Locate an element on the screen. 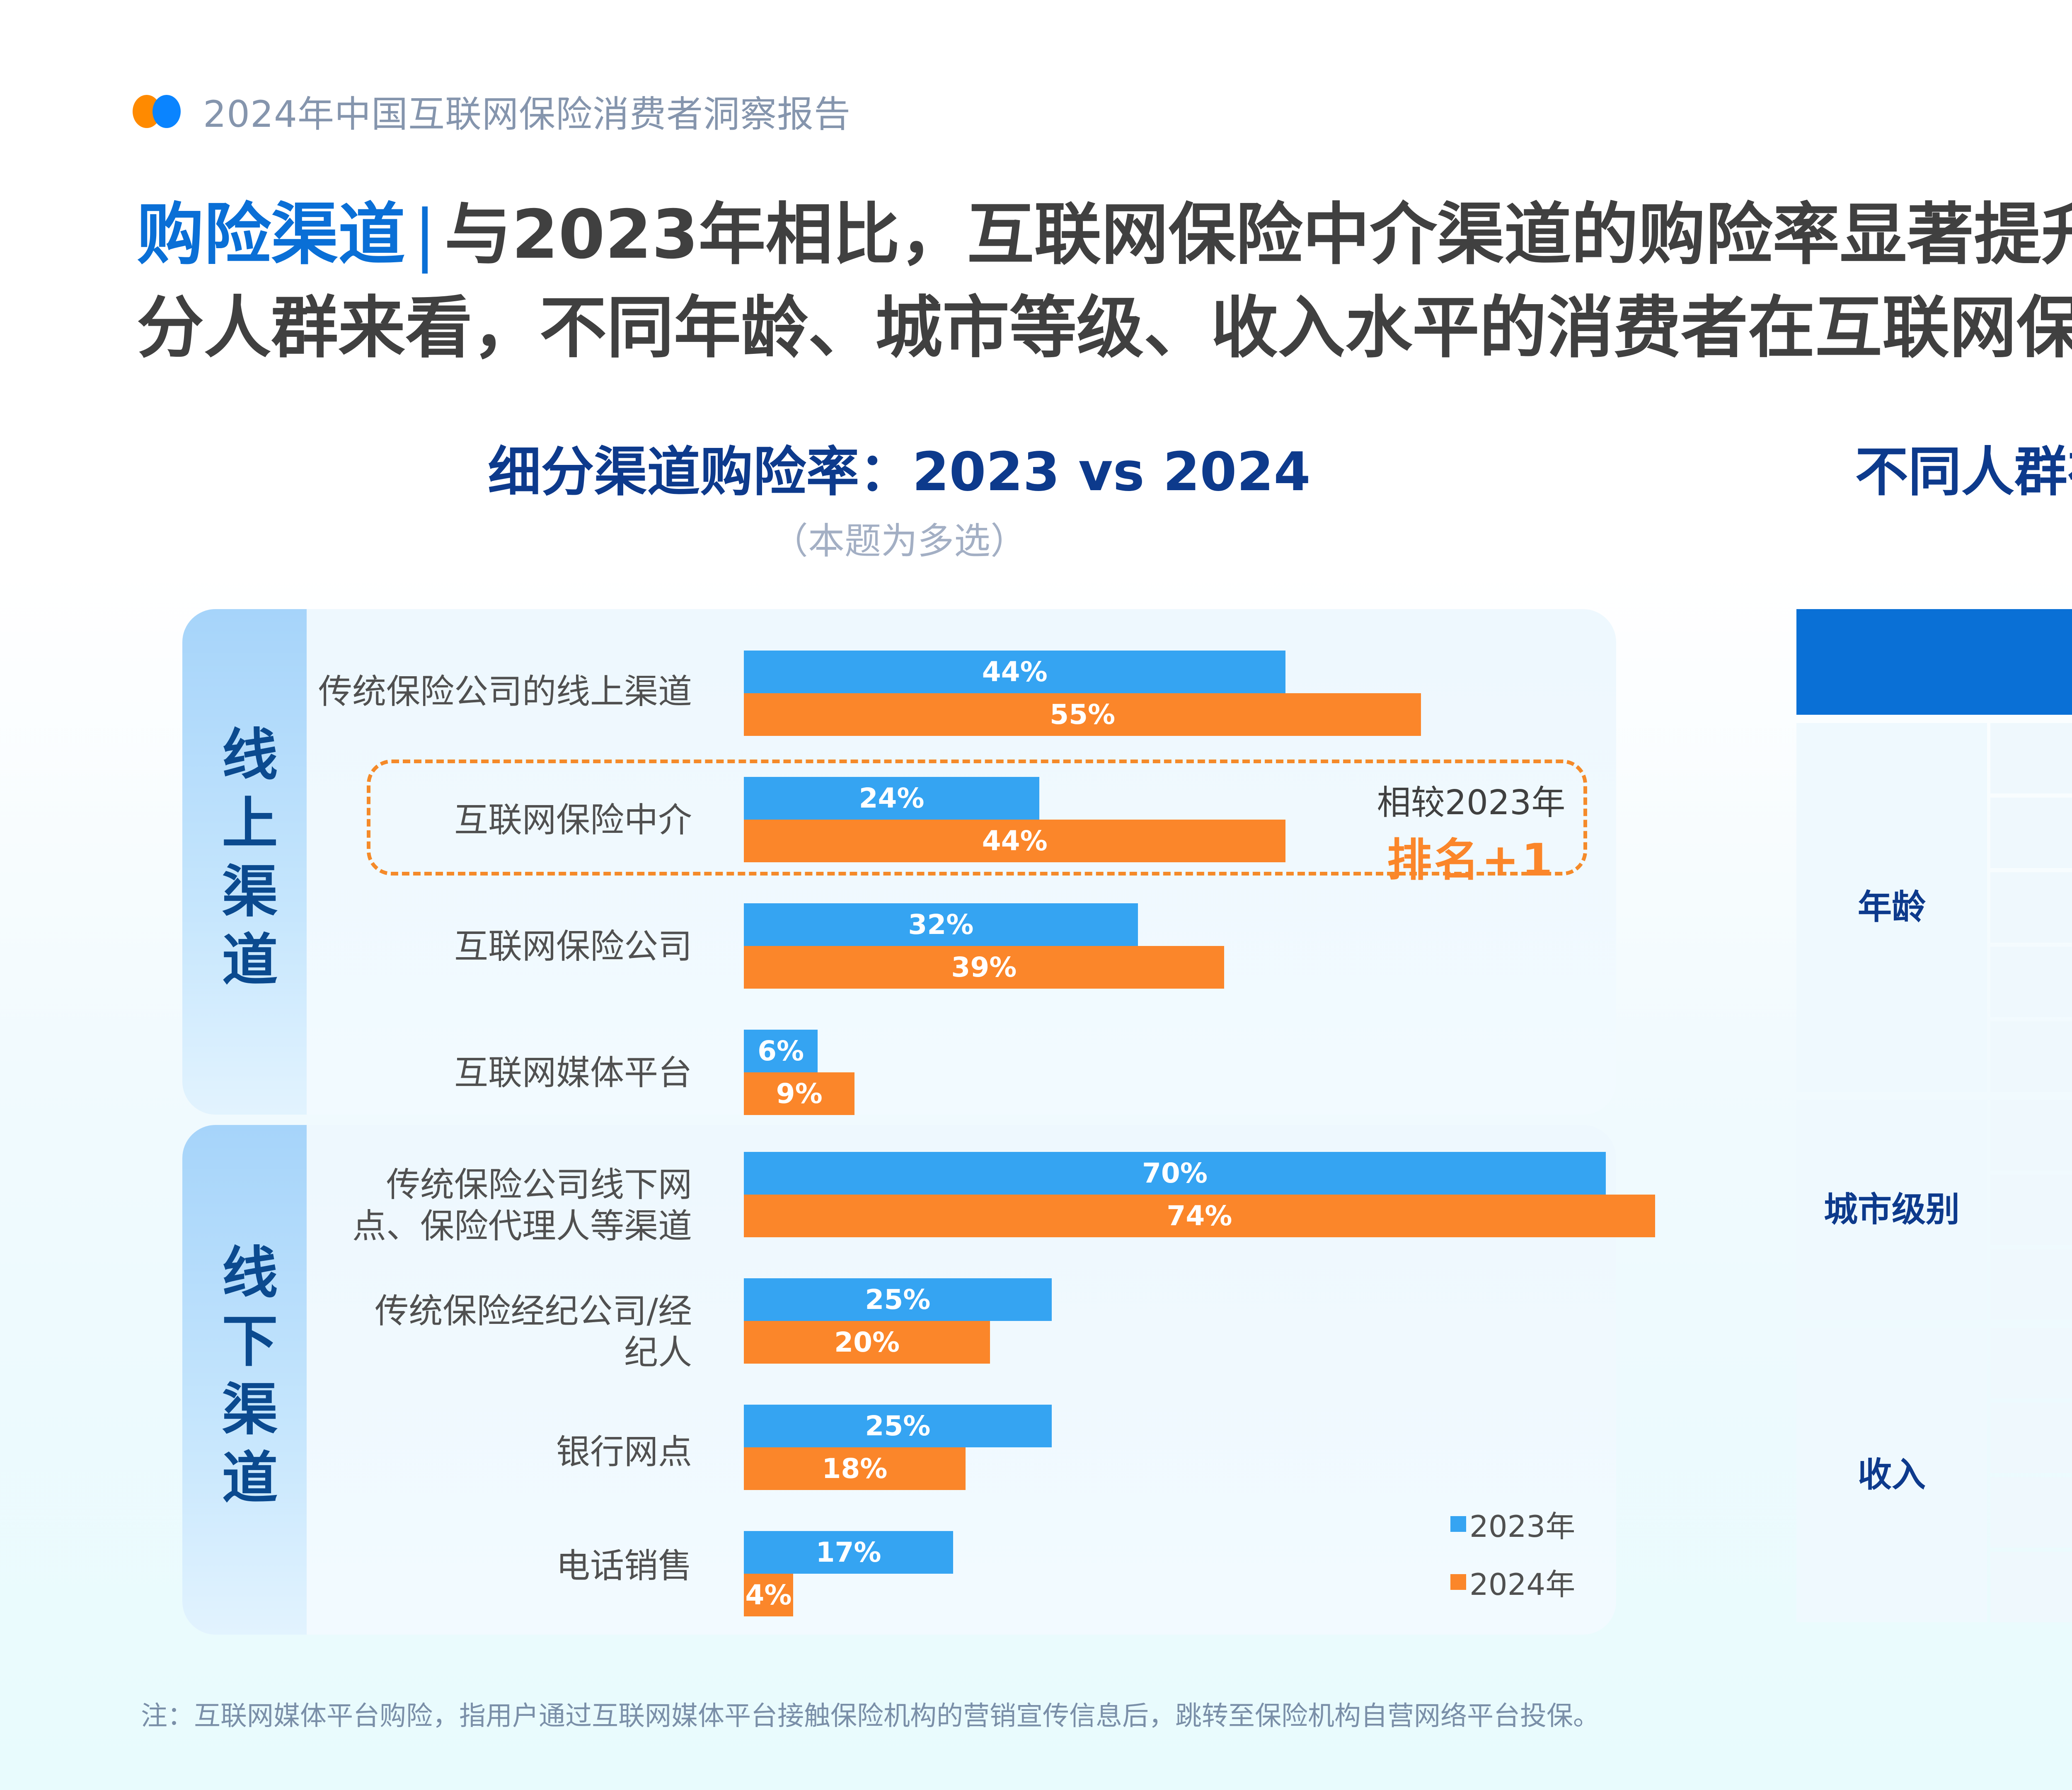 This screenshot has height=1790, width=2072. table-row: 31-40岁29%46% is located at coordinates (2031, 833).